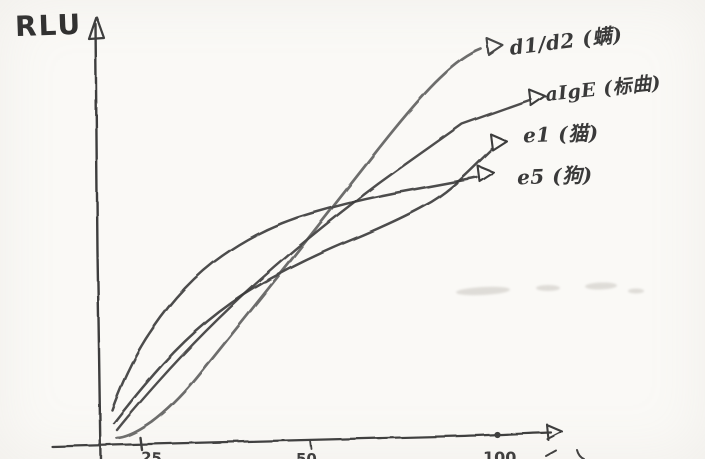 Image resolution: width=705 pixels, height=459 pixels. Describe the element at coordinates (499, 142) in the screenshot. I see `cat-arrowhead-icon` at that location.